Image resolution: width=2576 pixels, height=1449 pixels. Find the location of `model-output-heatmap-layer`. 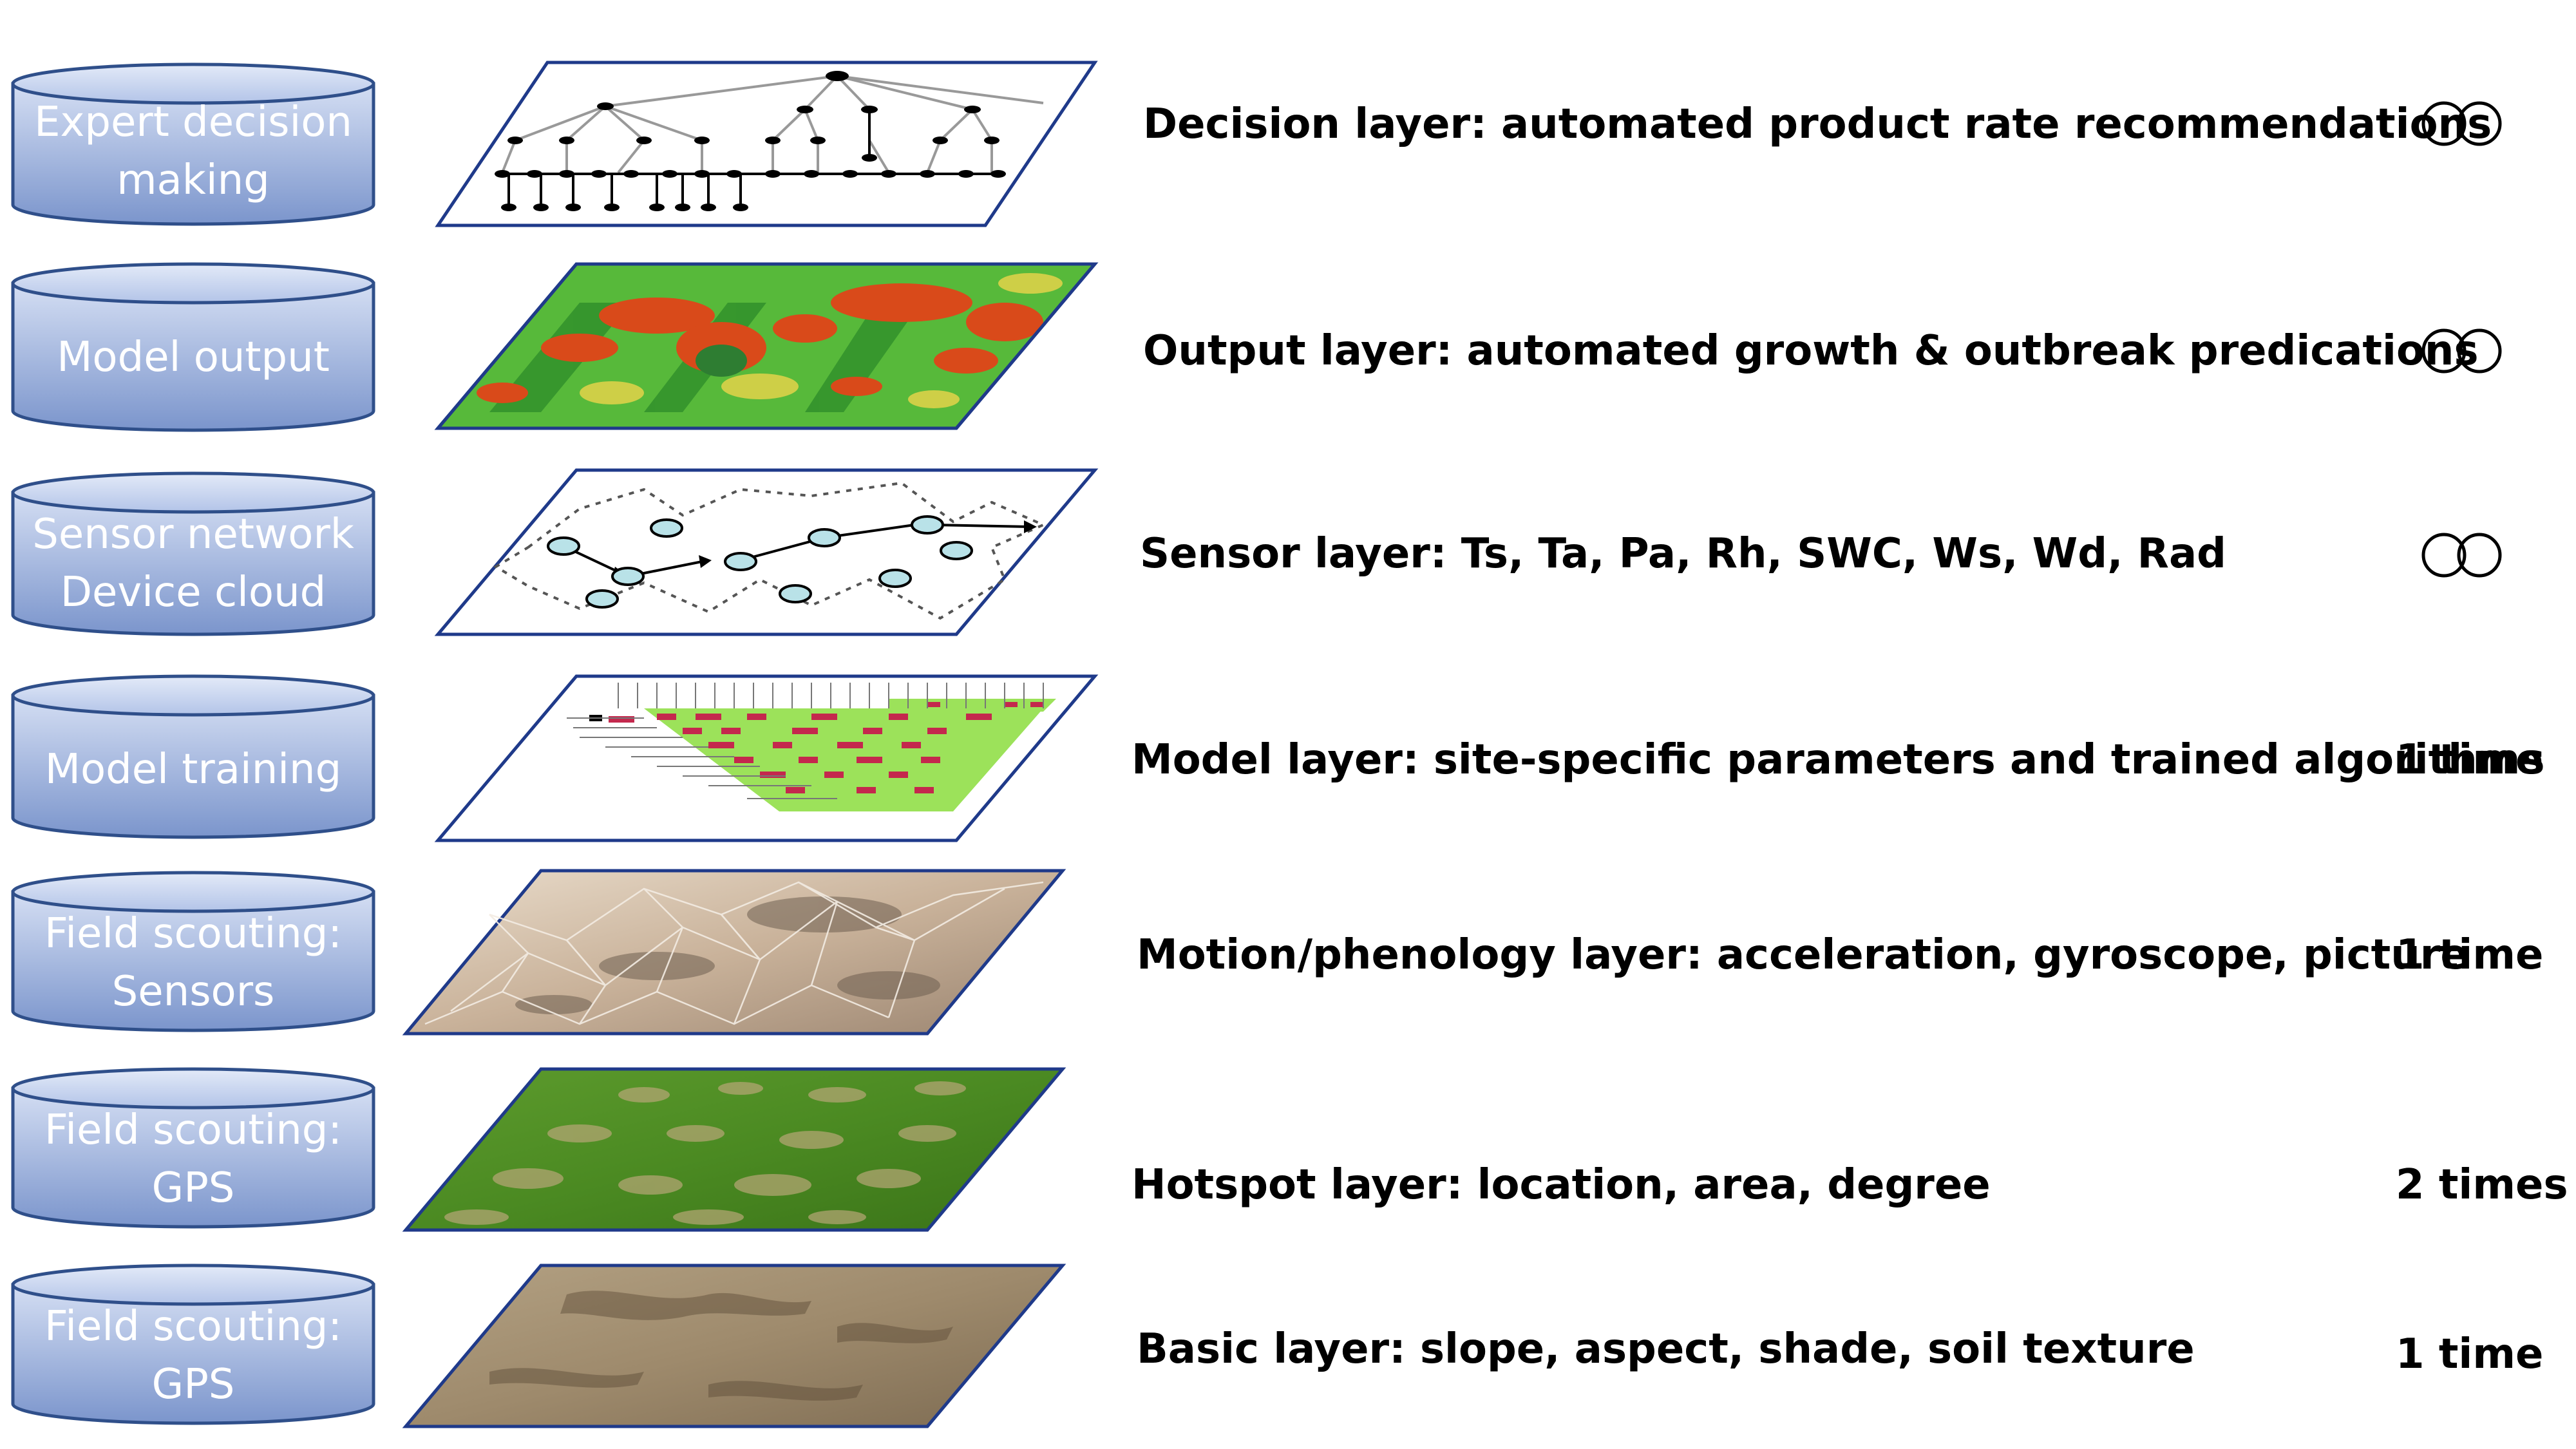

model-output-heatmap-layer is located at coordinates (766, 346).